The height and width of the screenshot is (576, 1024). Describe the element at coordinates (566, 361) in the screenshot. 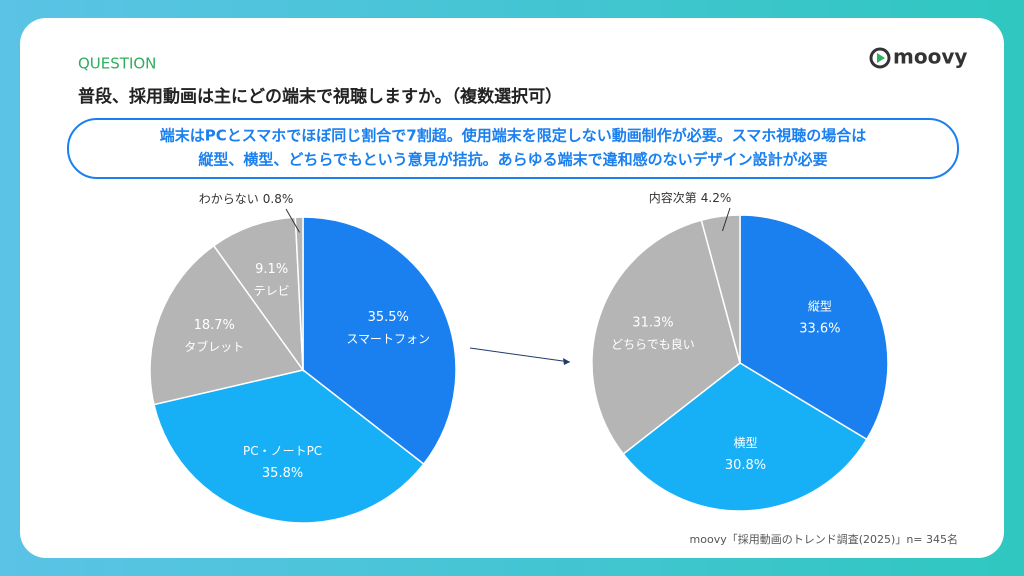

I see `arrow-head` at that location.